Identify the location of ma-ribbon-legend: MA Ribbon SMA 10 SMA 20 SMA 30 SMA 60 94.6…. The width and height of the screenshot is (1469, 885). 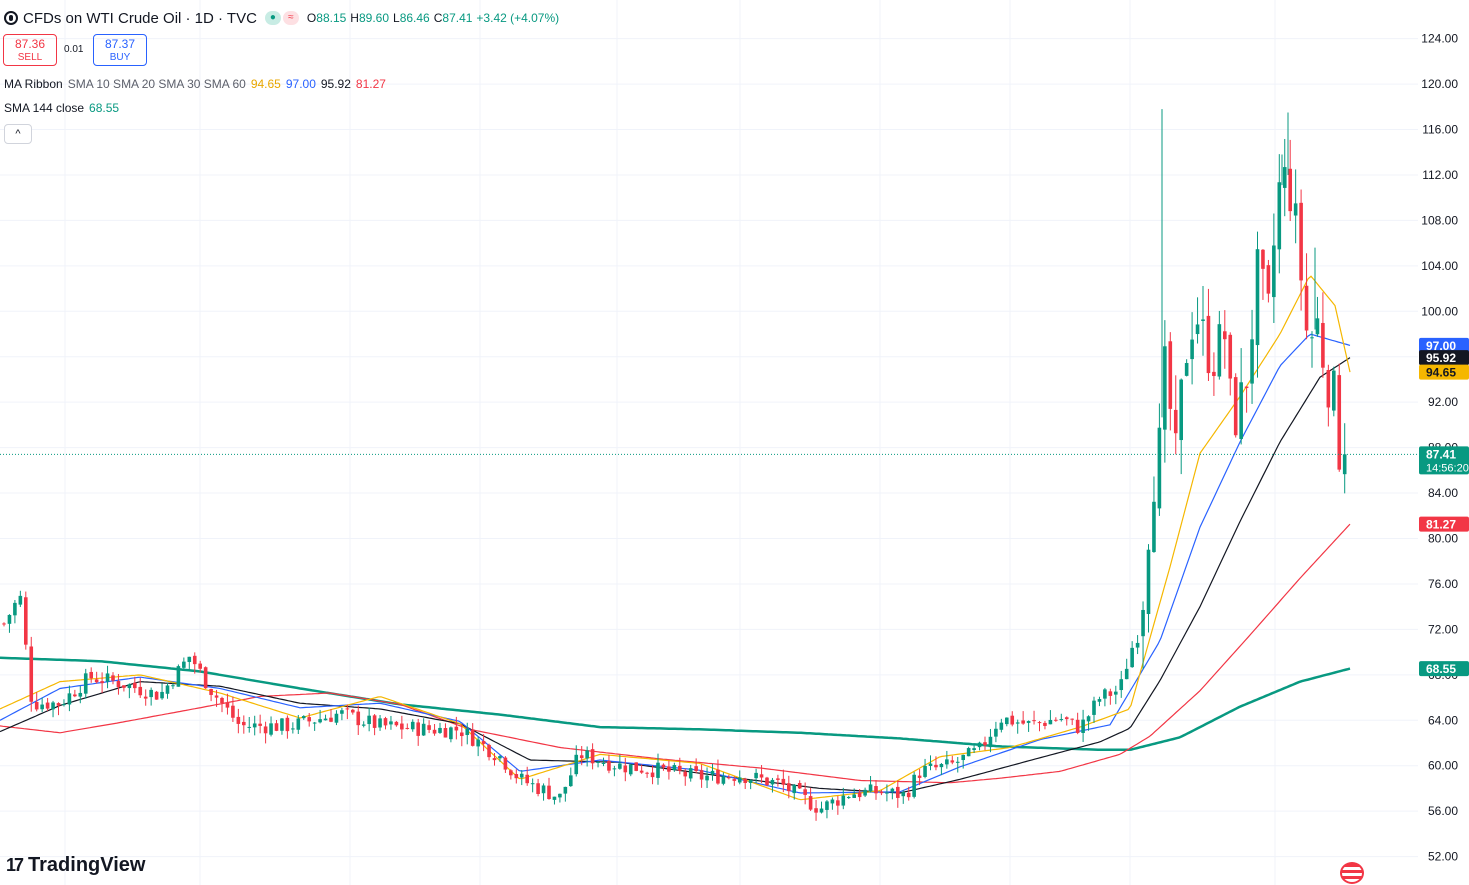
(197, 84).